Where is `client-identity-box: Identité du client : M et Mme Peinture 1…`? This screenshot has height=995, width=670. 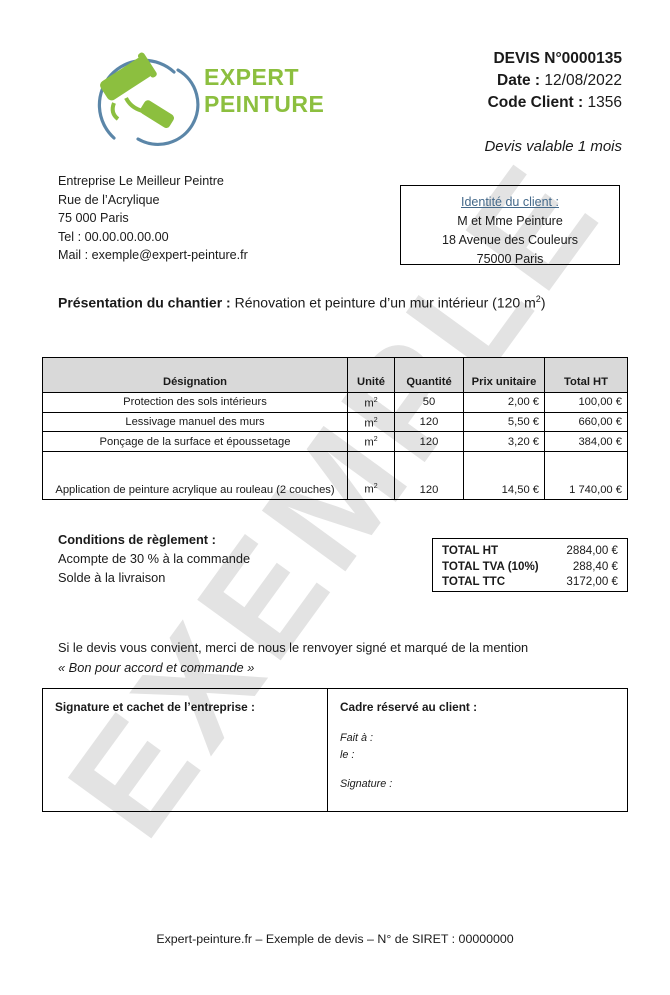 client-identity-box: Identité du client : M et Mme Peinture 1… is located at coordinates (510, 225).